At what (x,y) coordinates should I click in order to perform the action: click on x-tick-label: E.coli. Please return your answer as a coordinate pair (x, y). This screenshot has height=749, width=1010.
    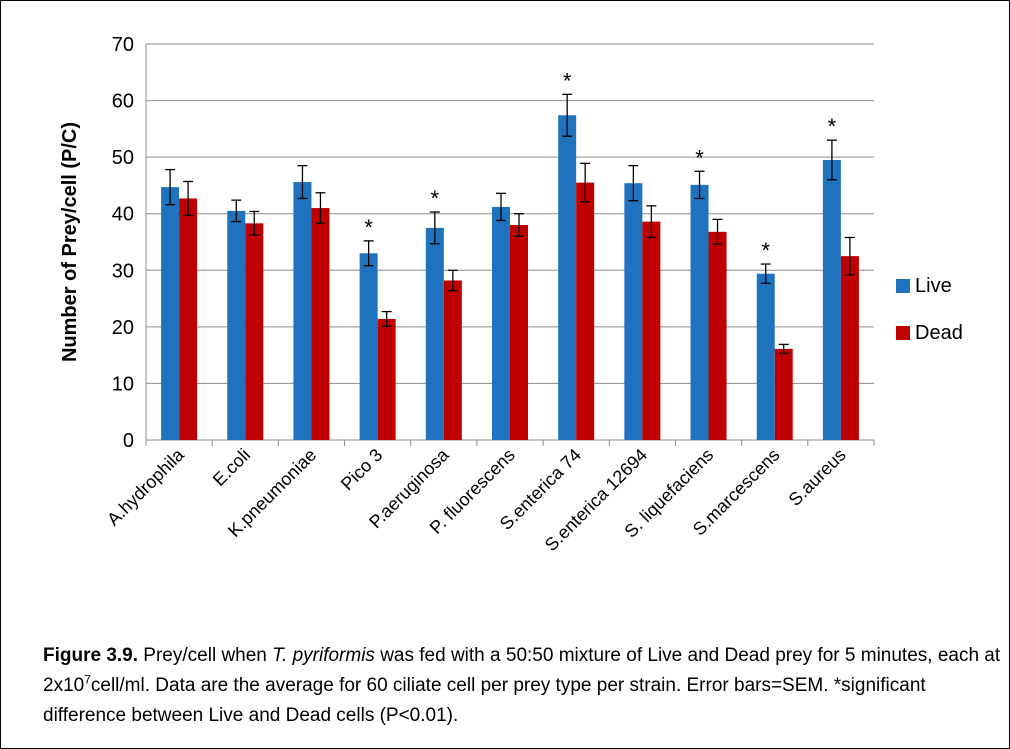
    Looking at the image, I should click on (231, 467).